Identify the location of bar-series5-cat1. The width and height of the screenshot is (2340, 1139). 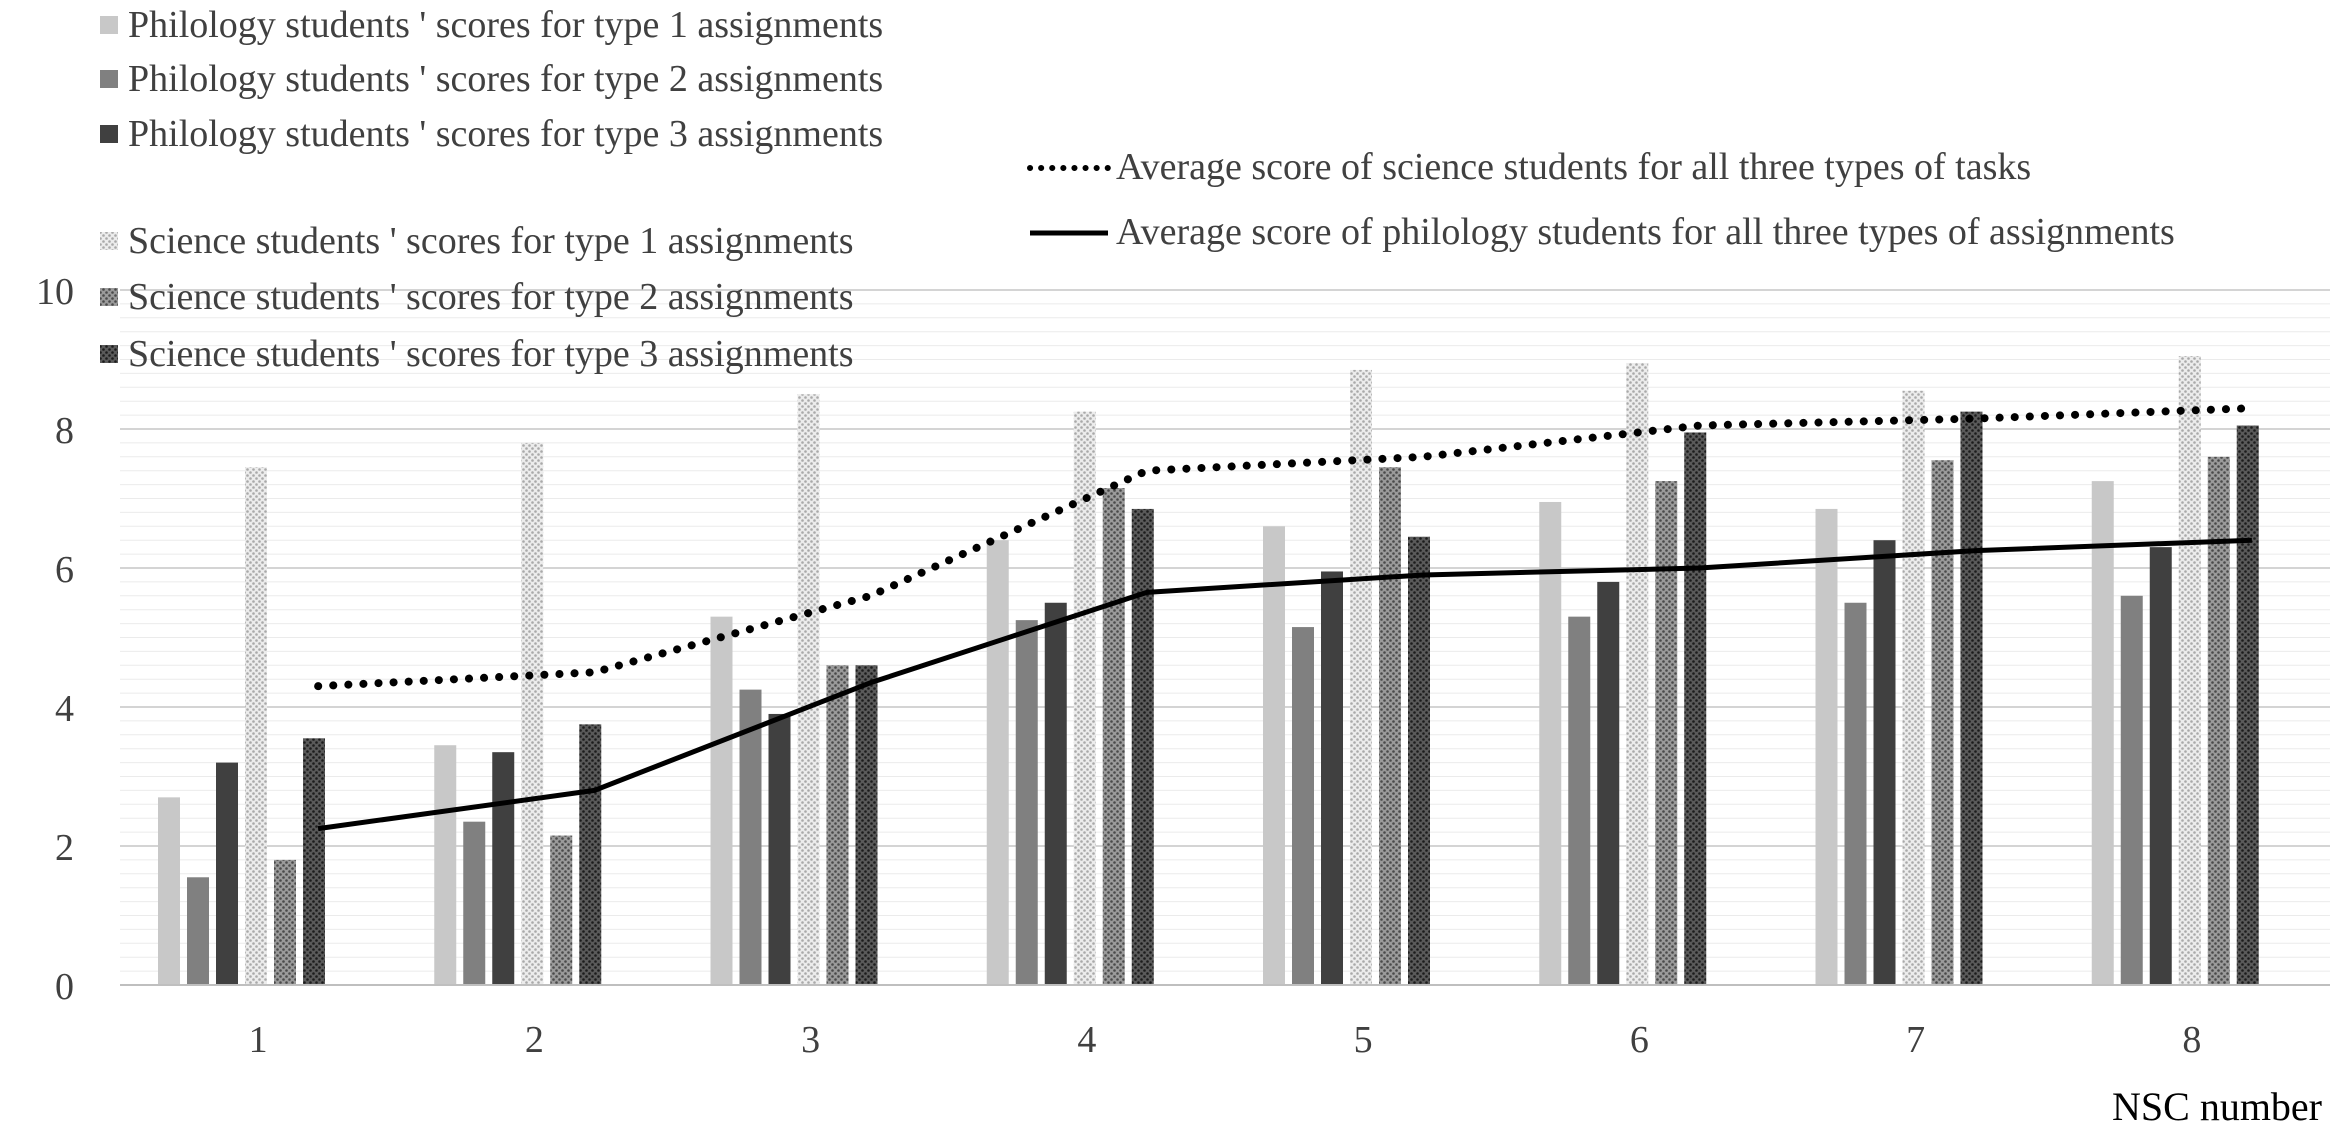
(285, 922).